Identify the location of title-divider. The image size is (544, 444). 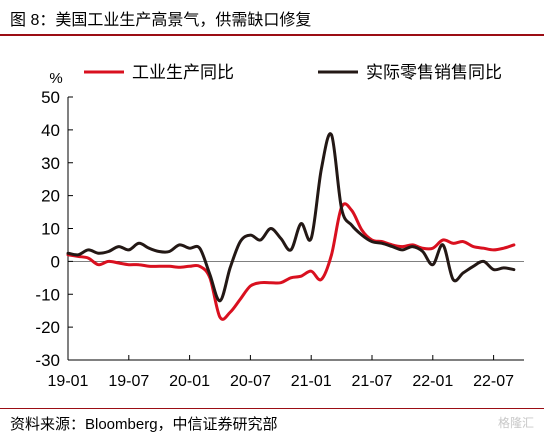
(272, 35).